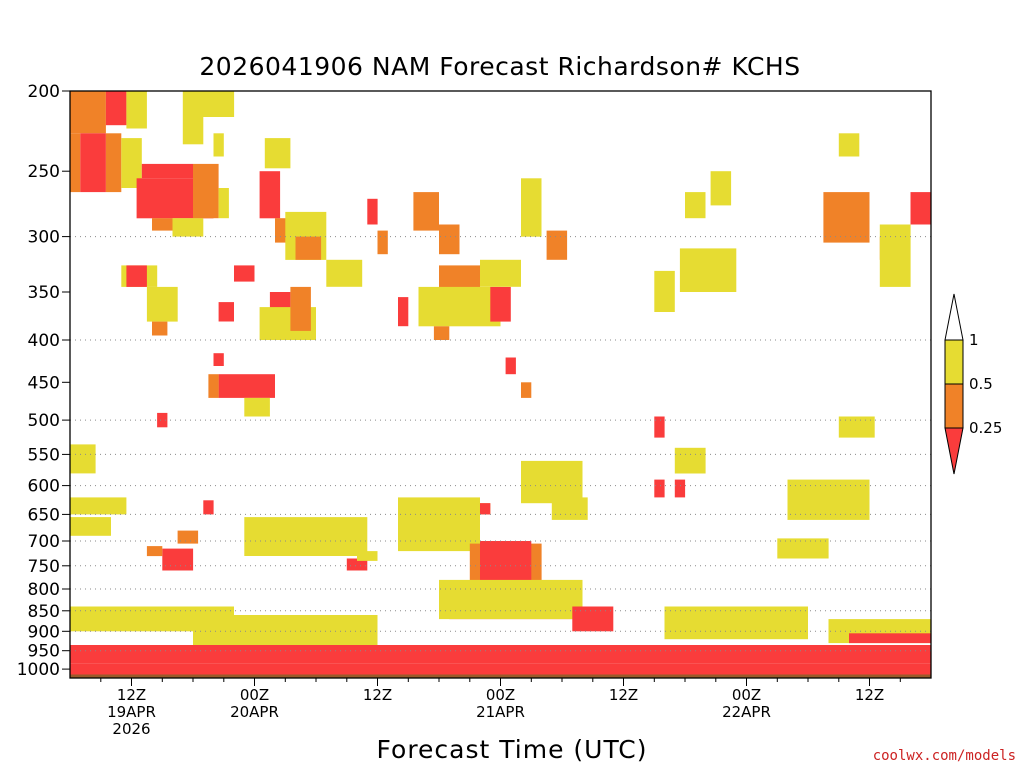  I want to click on y-tick-label: 600, so click(44, 487).